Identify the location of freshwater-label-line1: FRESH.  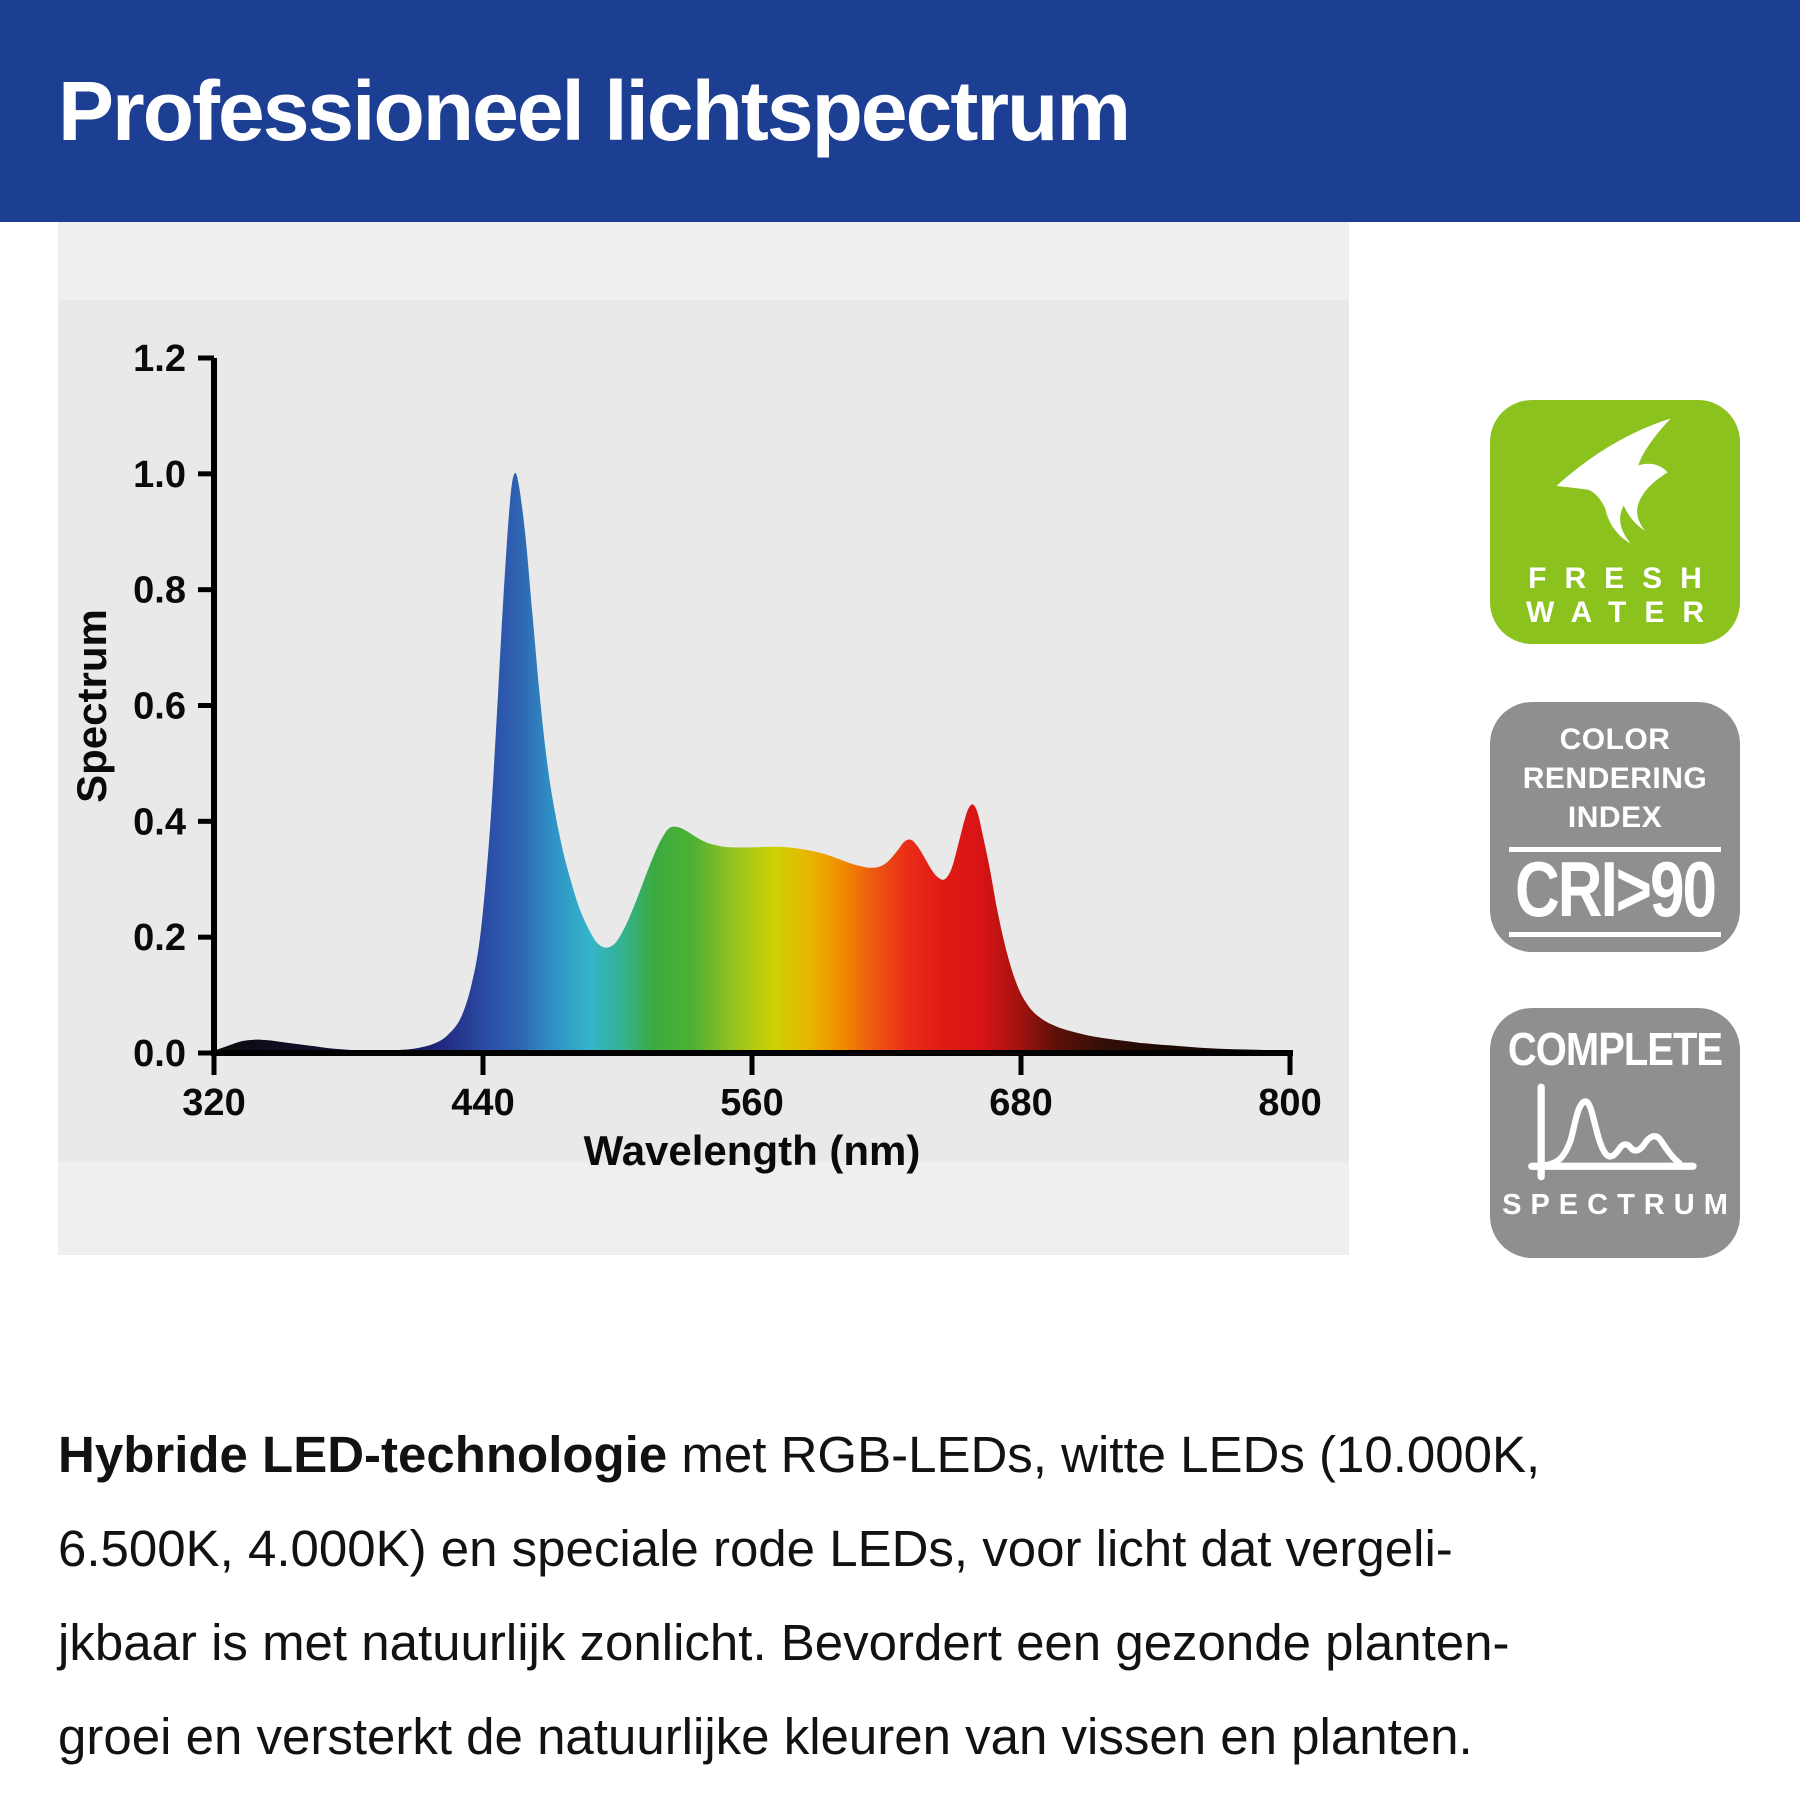
(1624, 578).